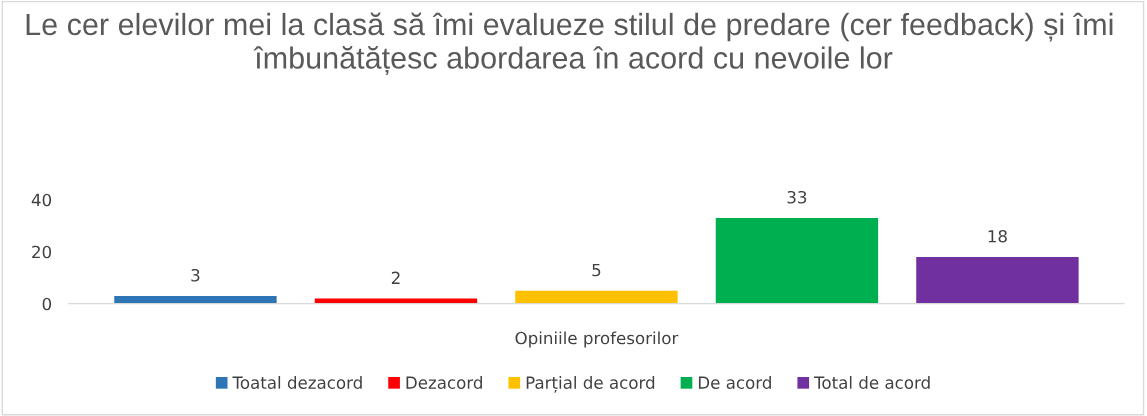 The height and width of the screenshot is (416, 1147). Describe the element at coordinates (872, 382) in the screenshot. I see `legend-label: Total de acord` at that location.